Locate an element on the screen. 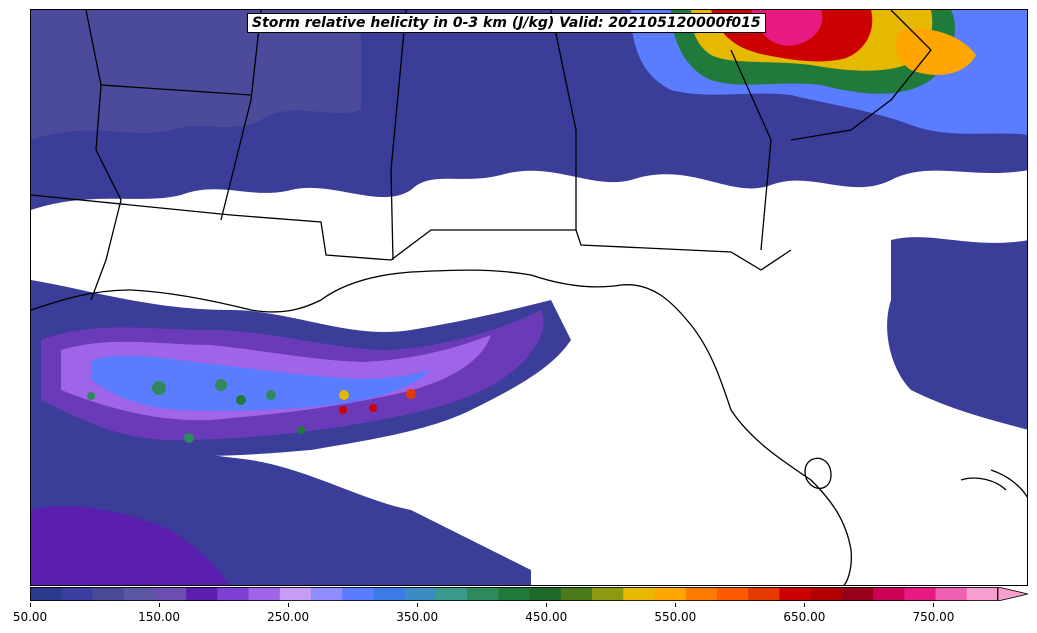 This screenshot has height=633, width=1037. field-southwest-core is located at coordinates (130, 545).